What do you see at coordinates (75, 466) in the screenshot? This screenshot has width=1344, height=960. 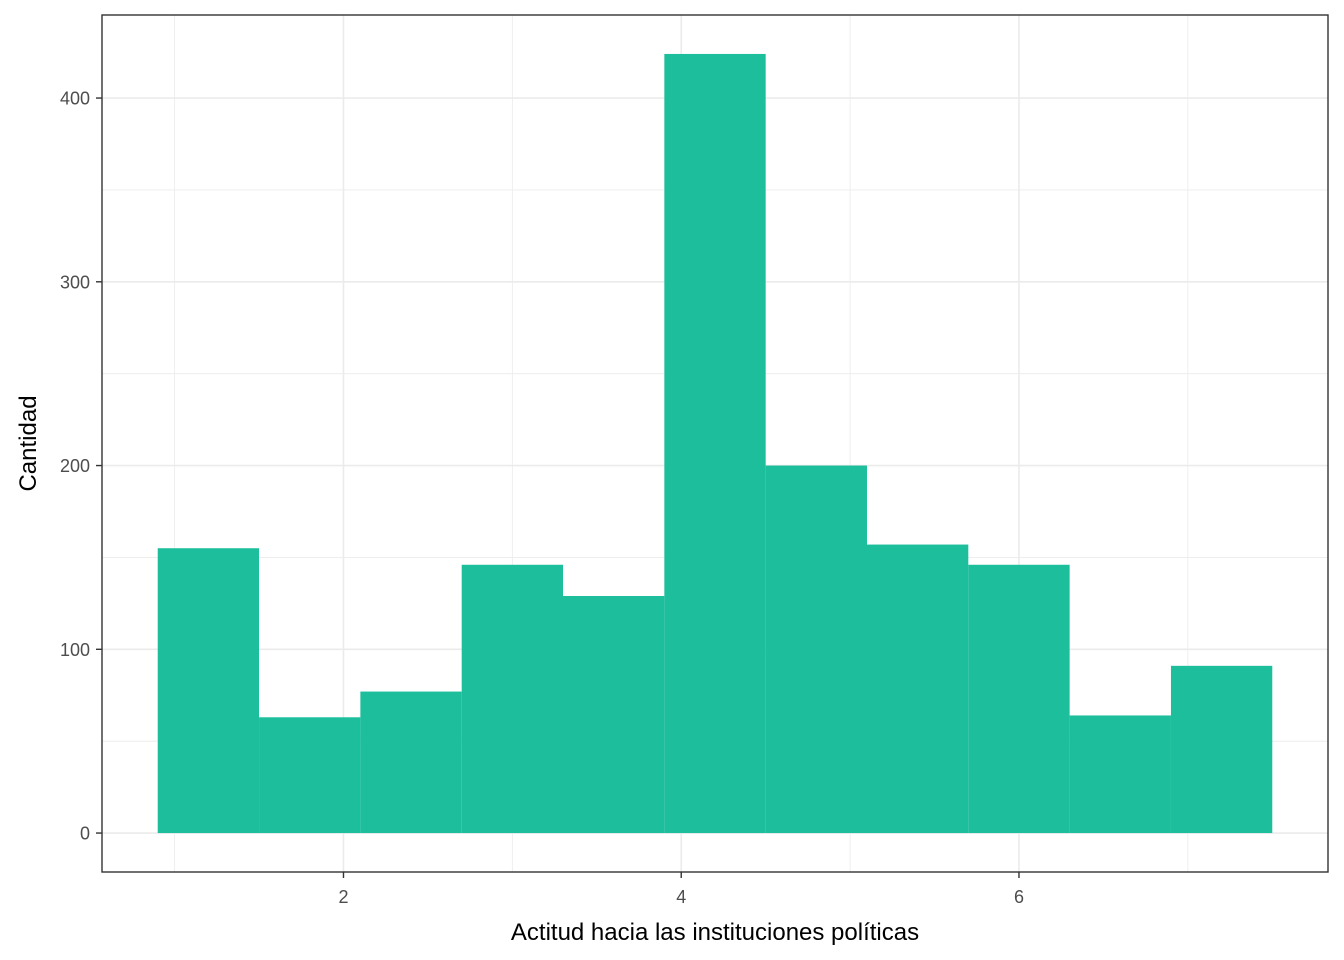 I see `y-tick-label: 200` at bounding box center [75, 466].